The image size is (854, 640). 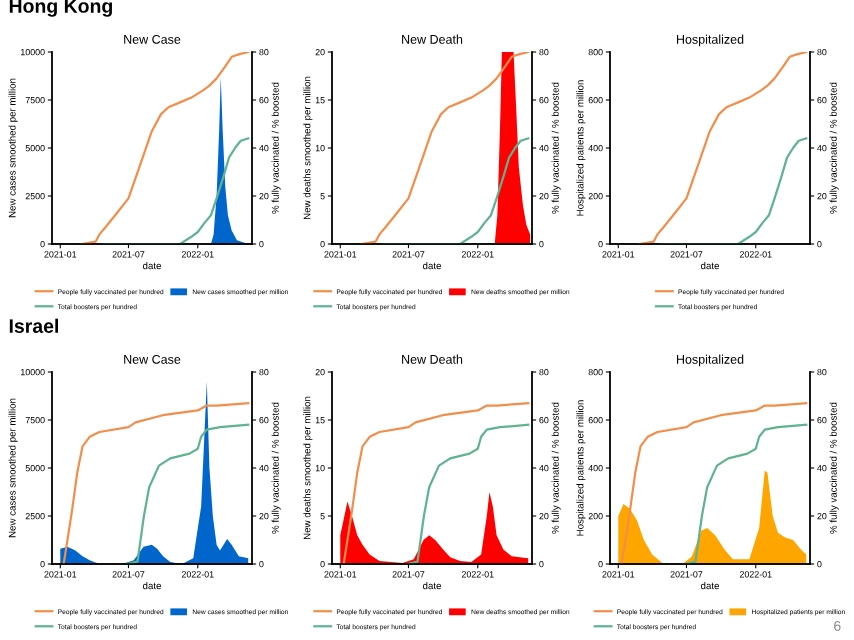 What do you see at coordinates (33, 325) in the screenshot?
I see `text: Israel` at bounding box center [33, 325].